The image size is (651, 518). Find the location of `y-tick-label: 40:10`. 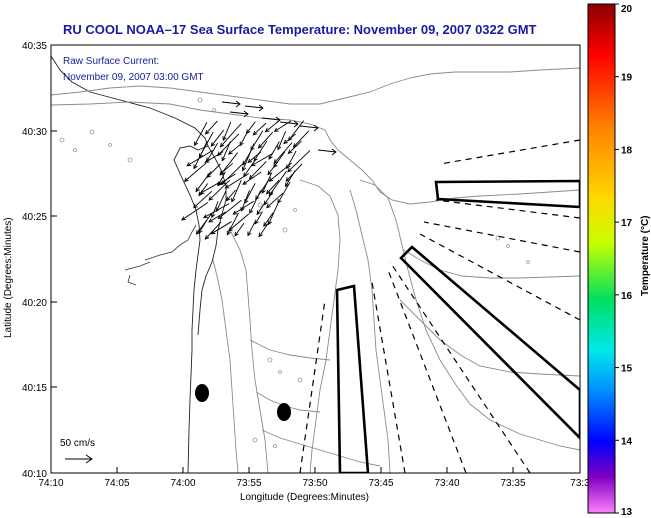

y-tick-label: 40:10 is located at coordinates (34, 474).